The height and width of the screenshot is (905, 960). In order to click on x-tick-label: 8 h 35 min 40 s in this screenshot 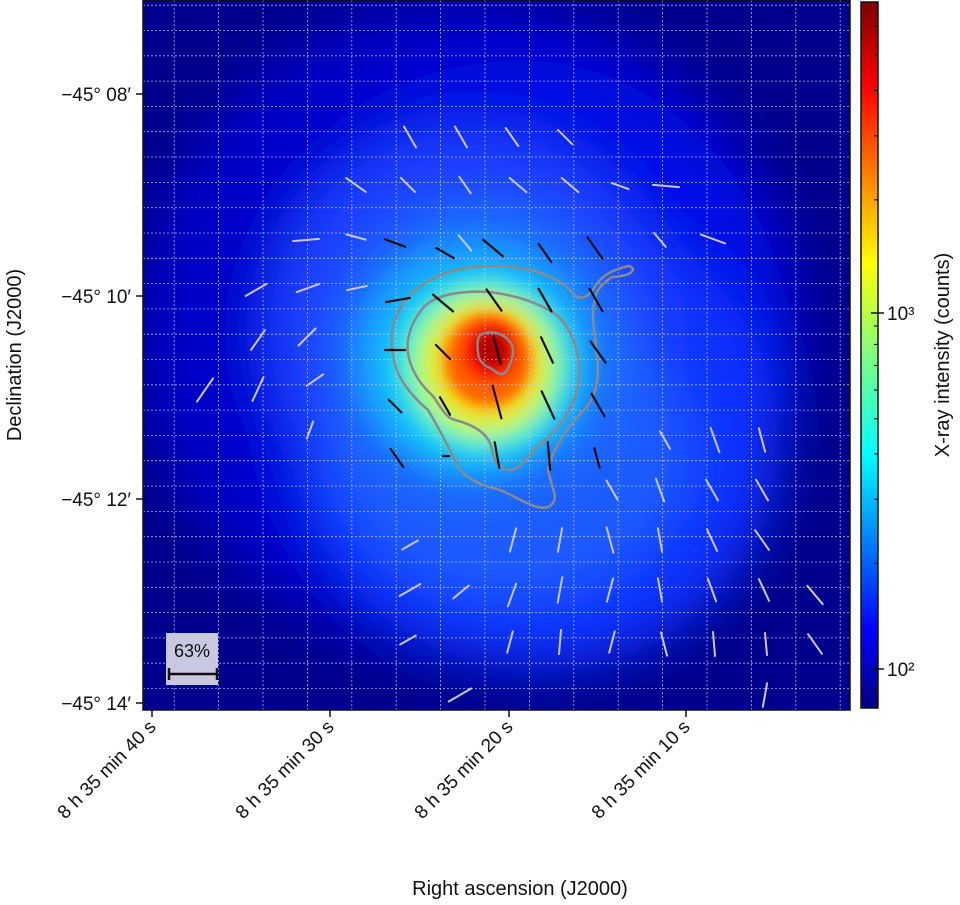, I will do `click(107, 770)`.